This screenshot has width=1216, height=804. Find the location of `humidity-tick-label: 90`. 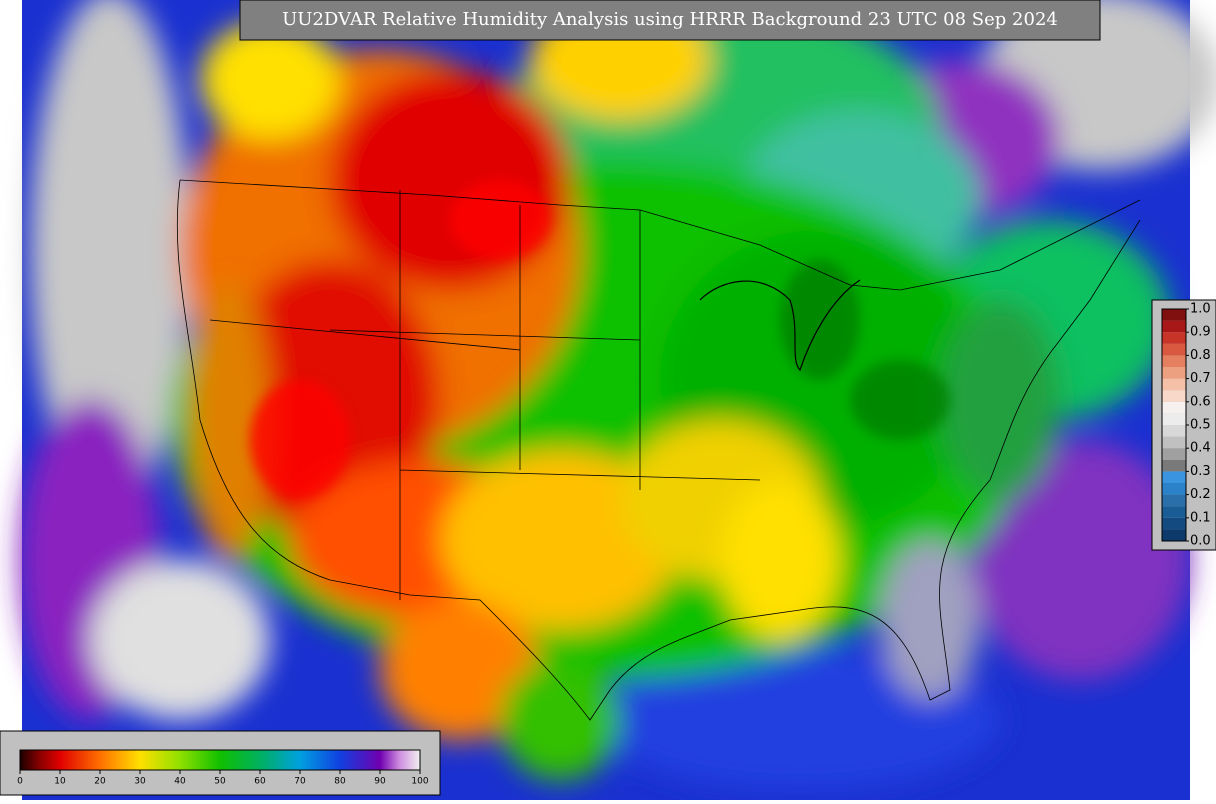

humidity-tick-label: 90 is located at coordinates (380, 782).